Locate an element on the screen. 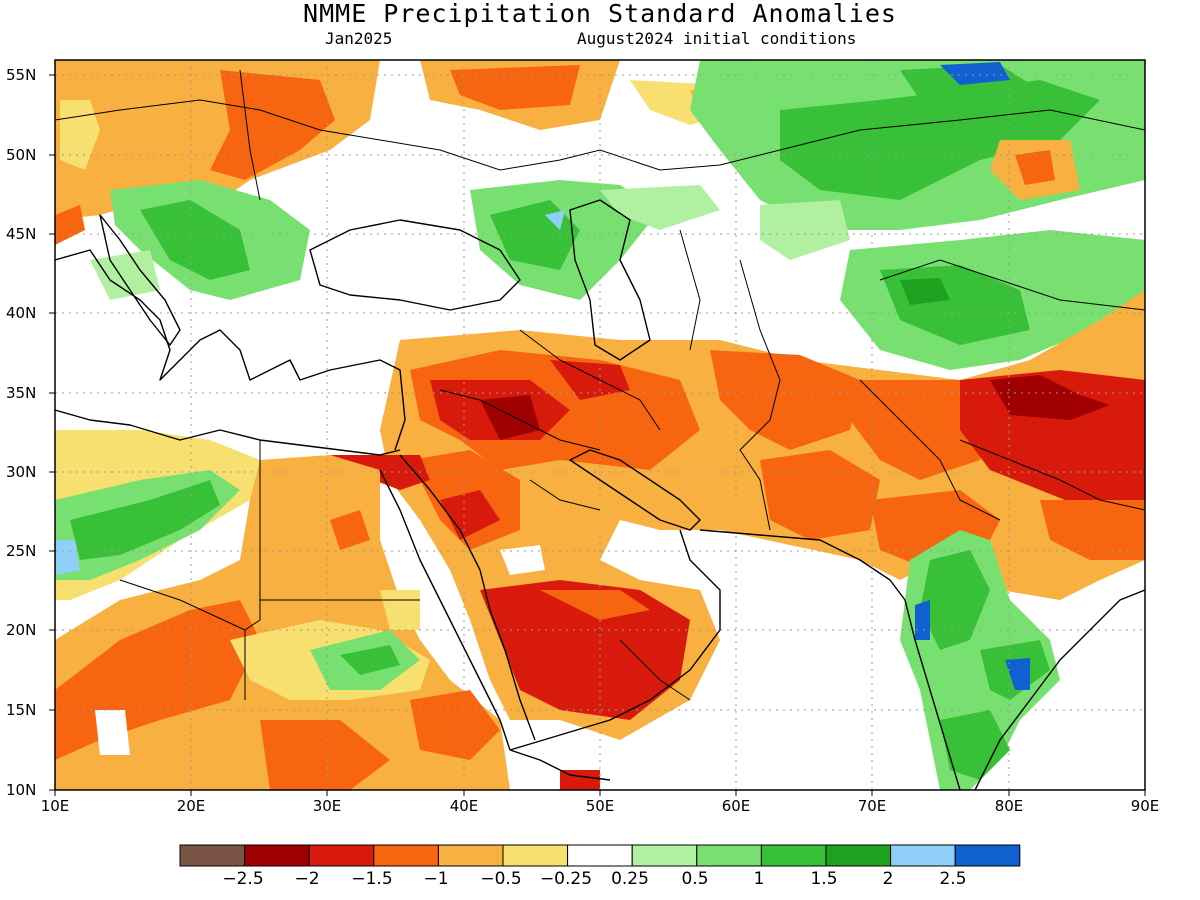 The width and height of the screenshot is (1200, 900). lon-label: 60E is located at coordinates (736, 806).